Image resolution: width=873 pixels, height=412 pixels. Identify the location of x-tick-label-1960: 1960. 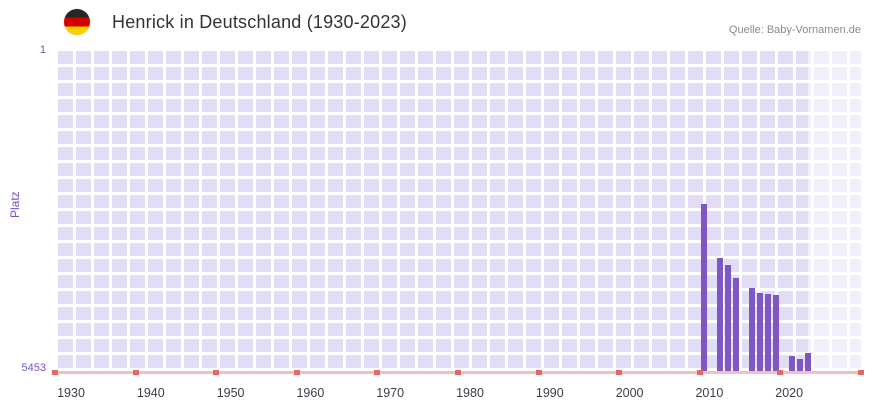
(310, 393).